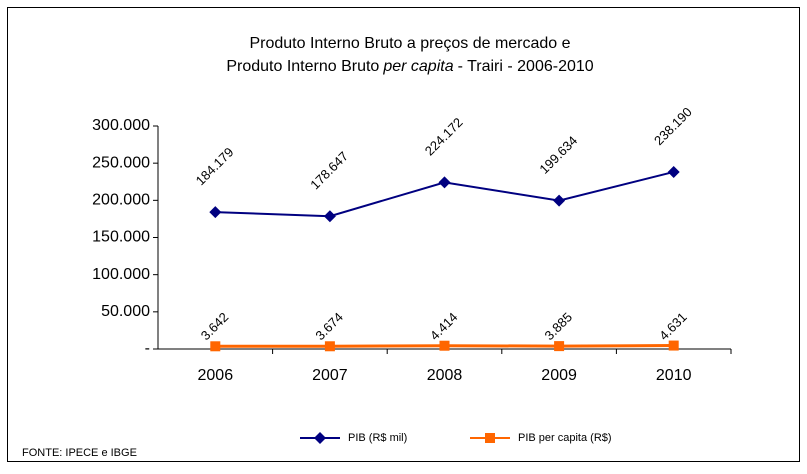 The width and height of the screenshot is (807, 474). I want to click on title-part: per capita, so click(417, 66).